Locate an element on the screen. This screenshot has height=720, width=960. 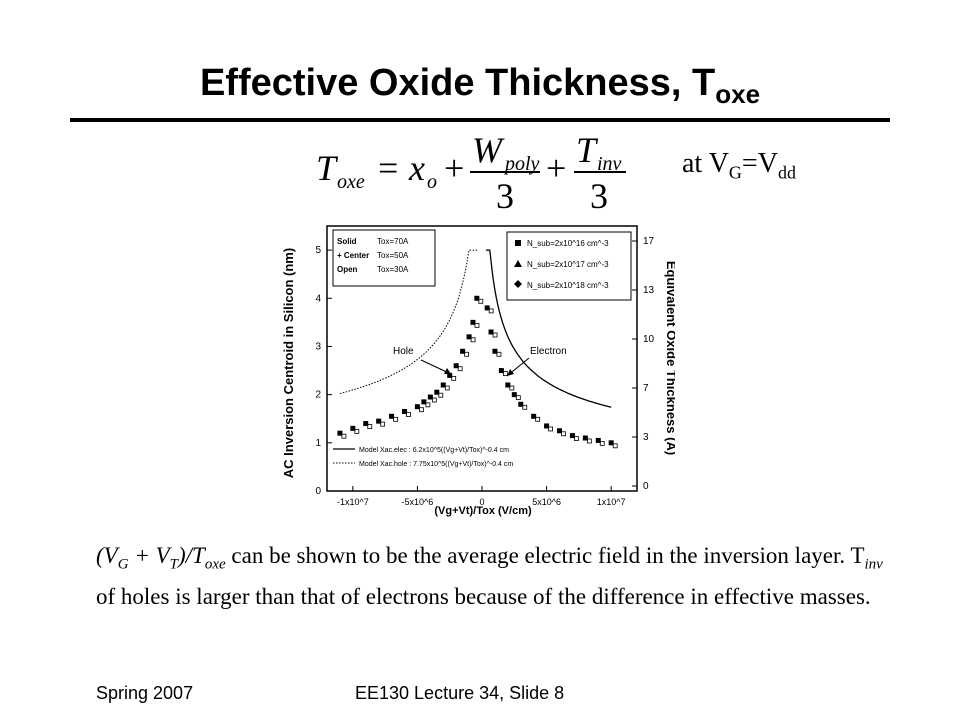
y2-tick-label: 17 is located at coordinates (649, 241).